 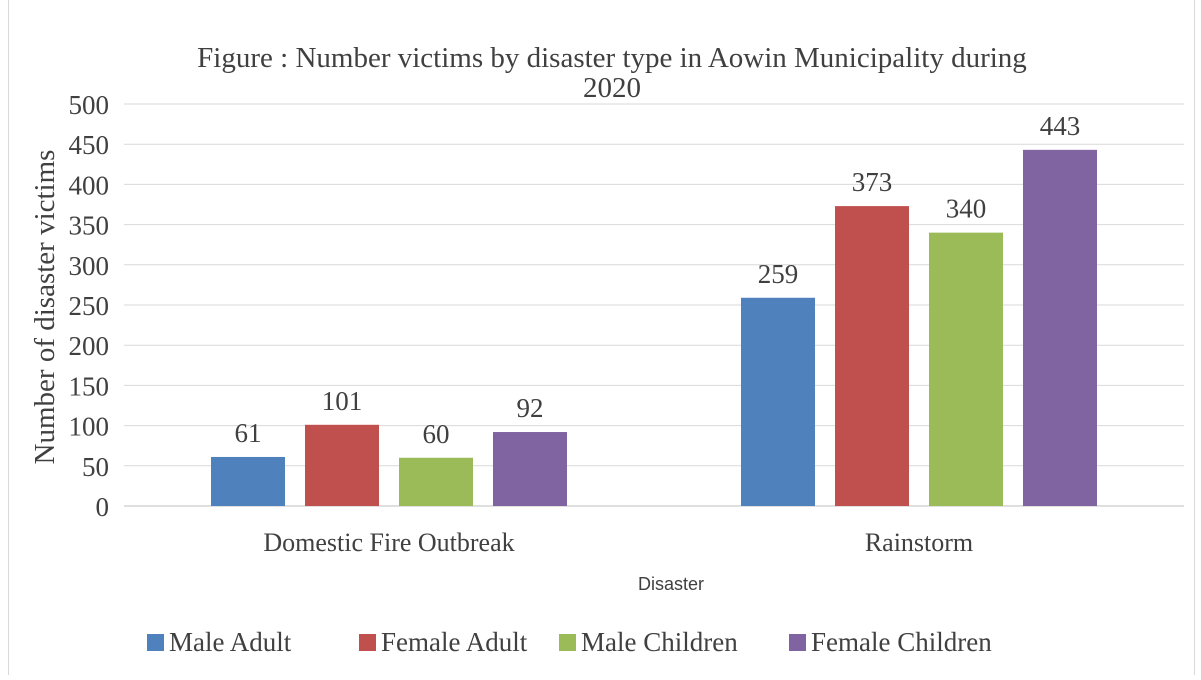 What do you see at coordinates (89, 145) in the screenshot?
I see `y-tick-label: 450` at bounding box center [89, 145].